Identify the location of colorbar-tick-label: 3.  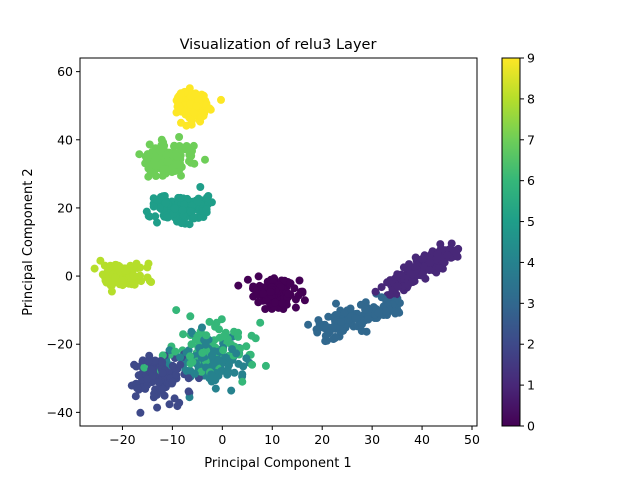
(531, 303).